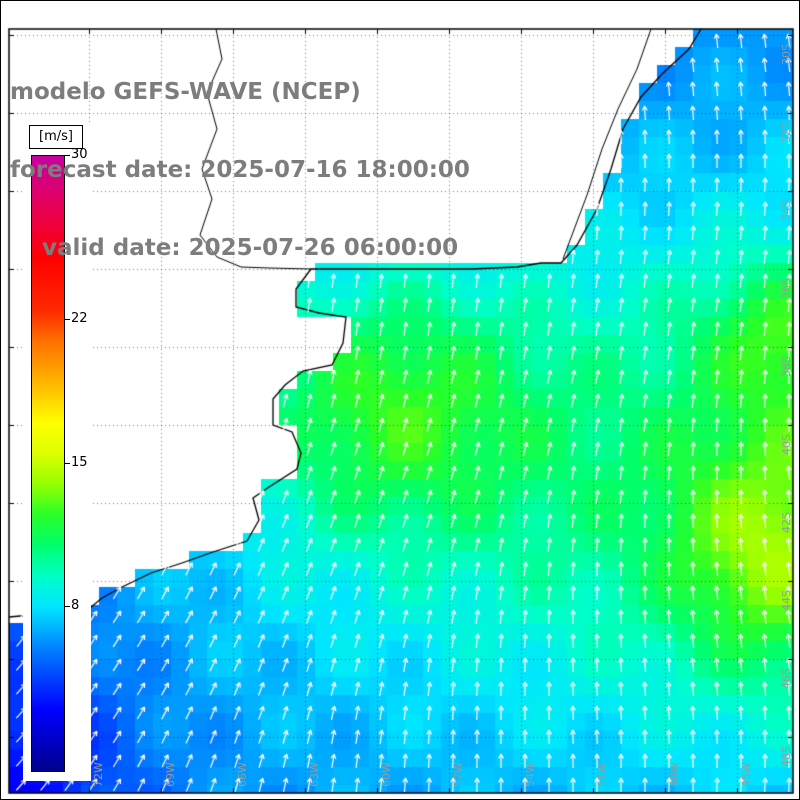  What do you see at coordinates (79, 154) in the screenshot?
I see `colorbar-tick-30: 30` at bounding box center [79, 154].